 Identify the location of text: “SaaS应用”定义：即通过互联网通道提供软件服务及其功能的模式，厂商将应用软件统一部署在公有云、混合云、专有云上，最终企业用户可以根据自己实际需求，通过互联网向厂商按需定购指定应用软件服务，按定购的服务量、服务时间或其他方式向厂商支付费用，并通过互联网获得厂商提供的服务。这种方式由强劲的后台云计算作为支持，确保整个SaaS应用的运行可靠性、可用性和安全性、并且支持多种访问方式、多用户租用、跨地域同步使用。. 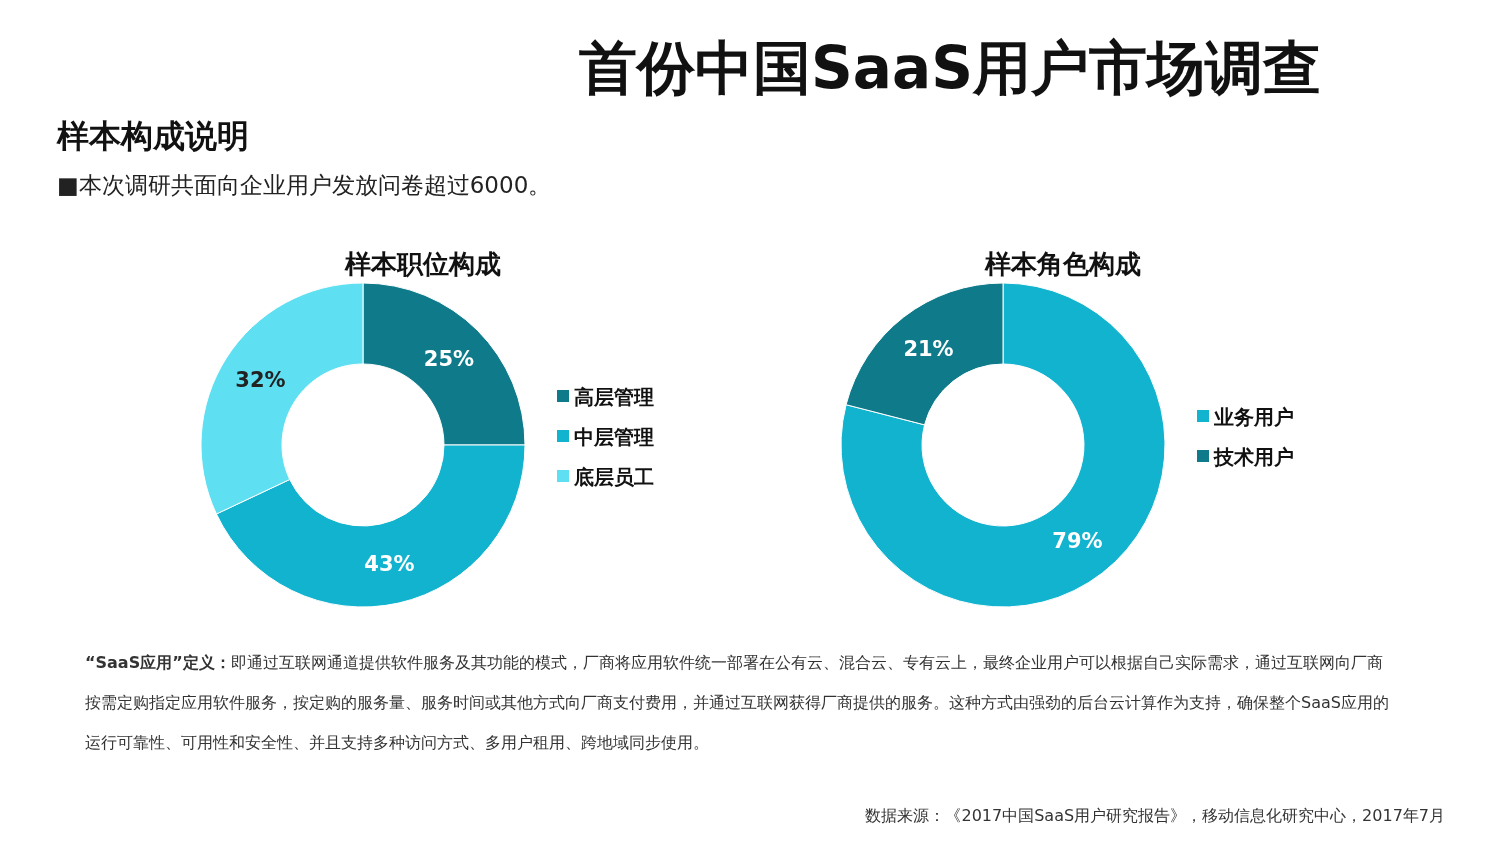
(737, 702).